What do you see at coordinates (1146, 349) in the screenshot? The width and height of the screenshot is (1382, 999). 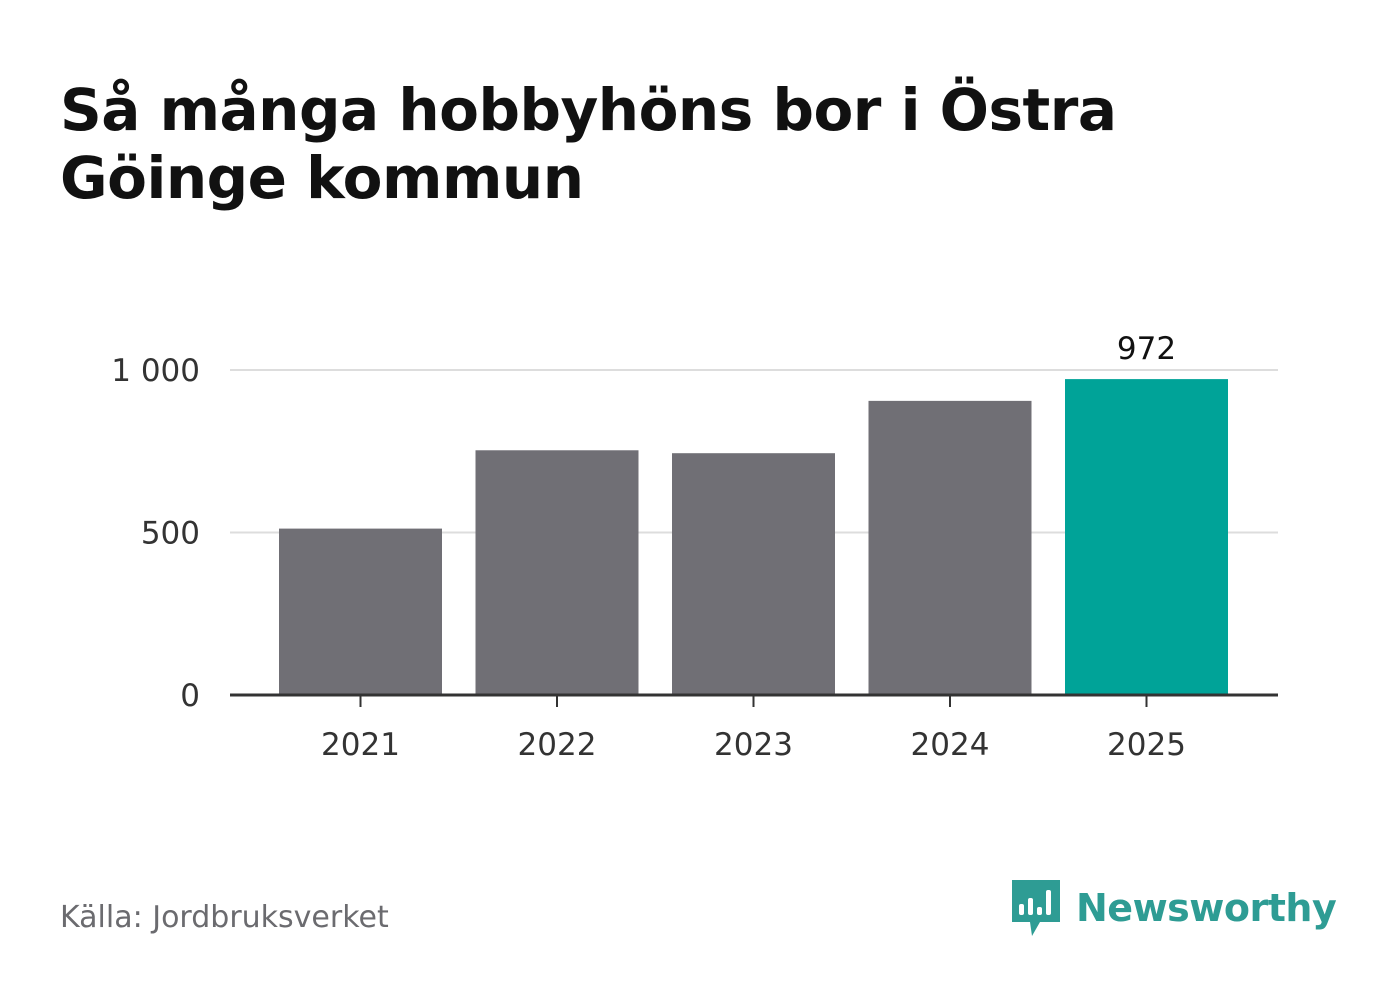 I see `data-label: 972` at bounding box center [1146, 349].